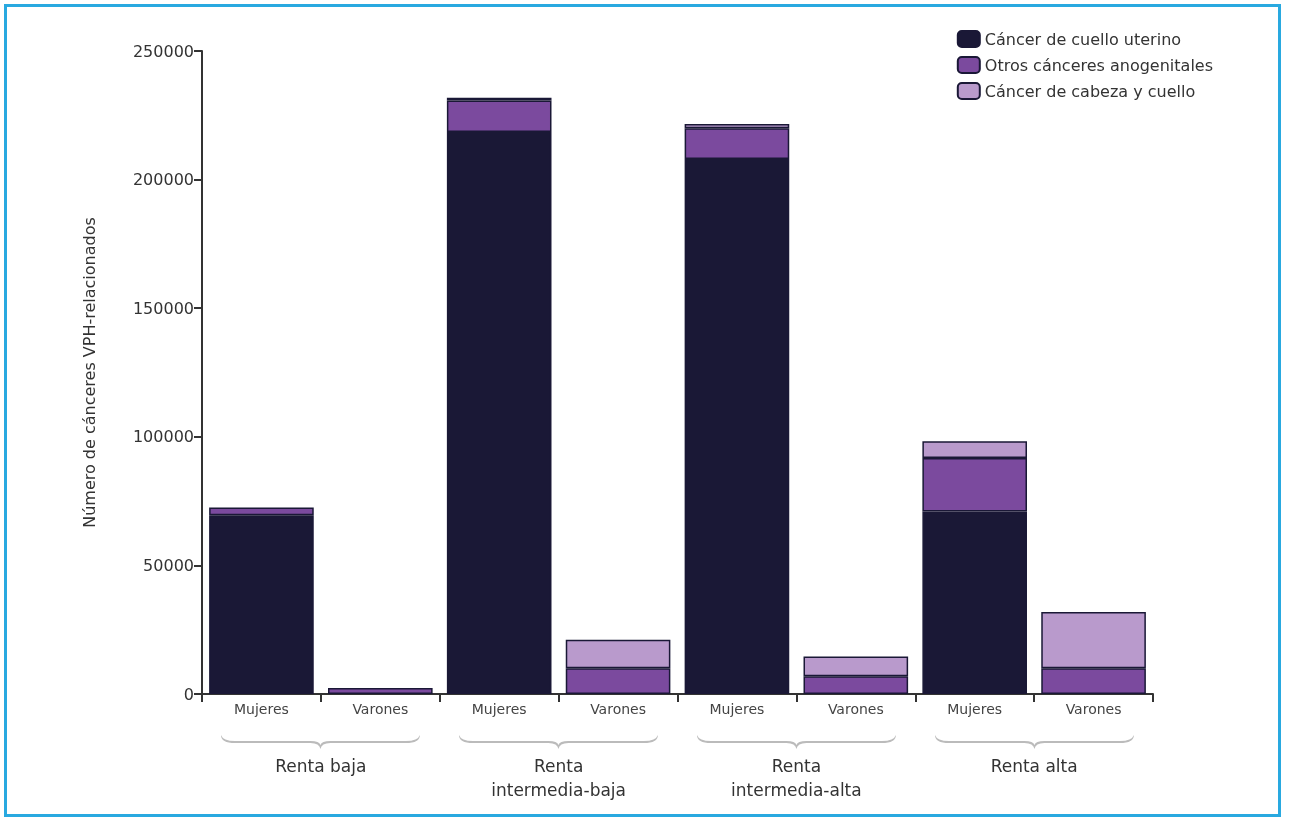 This screenshot has height=823, width=1291. I want to click on y-tick-label: 150000, so click(163, 308).